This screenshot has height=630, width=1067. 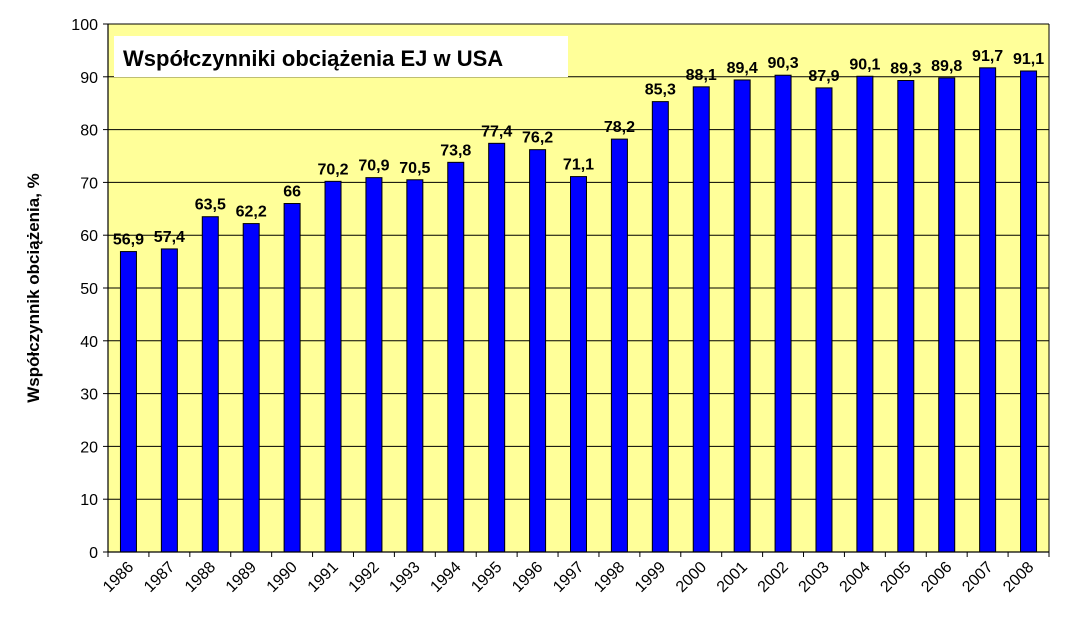 I want to click on data-label: 89,8, so click(x=946, y=66).